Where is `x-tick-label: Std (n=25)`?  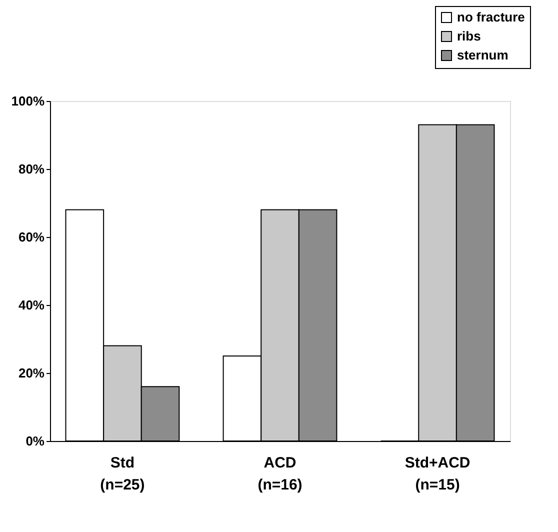
x-tick-label: Std (n=25) is located at coordinates (122, 474).